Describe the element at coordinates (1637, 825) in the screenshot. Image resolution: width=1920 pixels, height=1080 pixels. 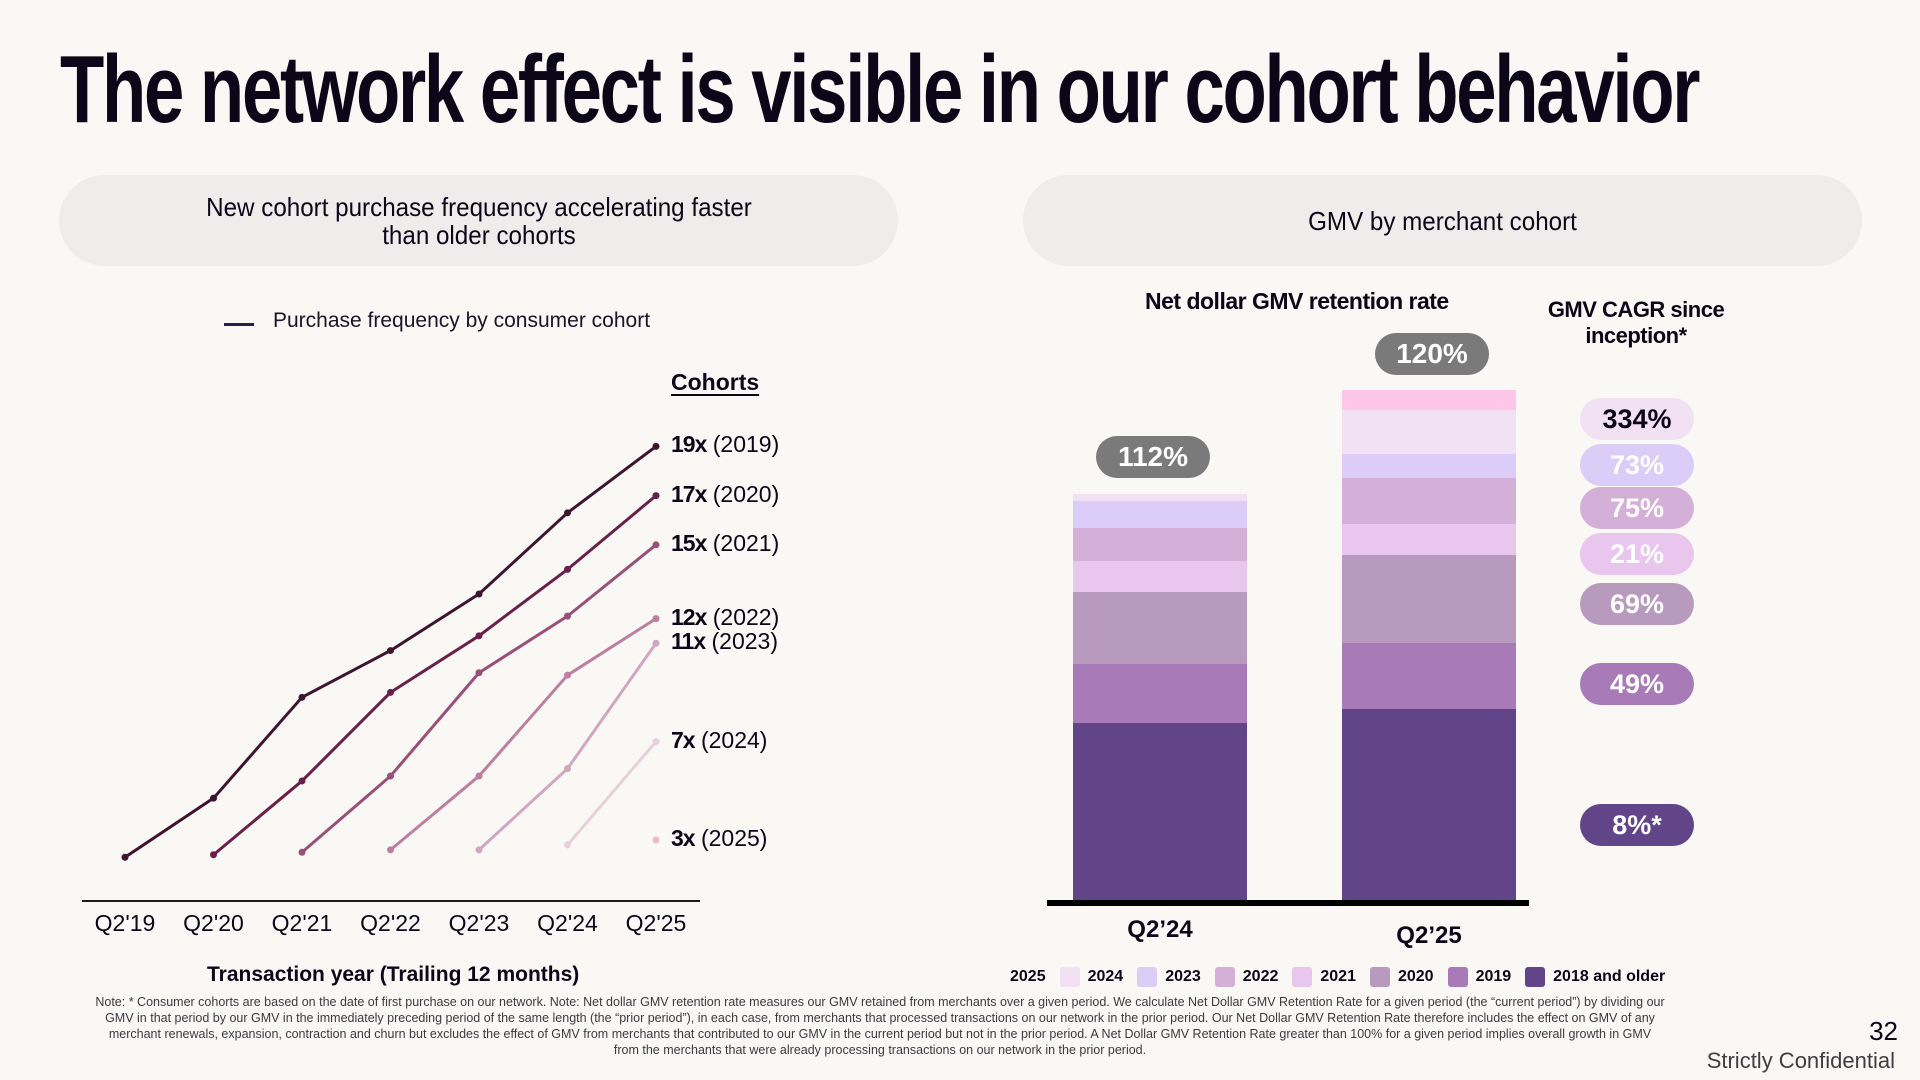
I see `cagr-badge-2018-and-older: 8%*` at that location.